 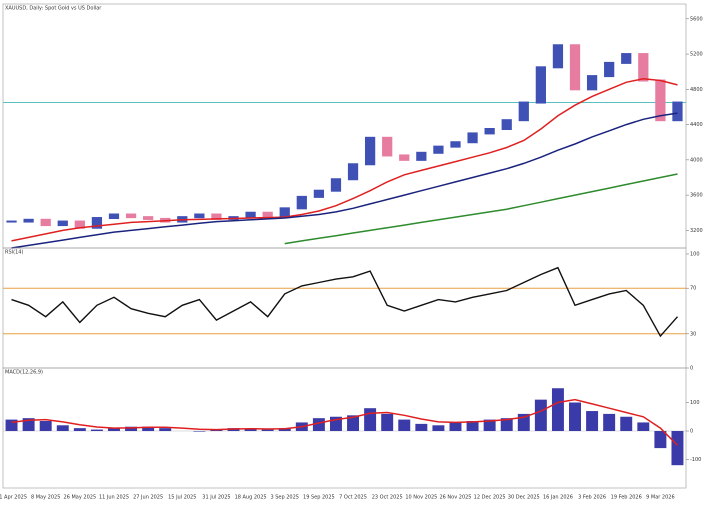 What do you see at coordinates (13, 498) in the screenshot?
I see `x-tick-label: 21 Apr 2025` at bounding box center [13, 498].